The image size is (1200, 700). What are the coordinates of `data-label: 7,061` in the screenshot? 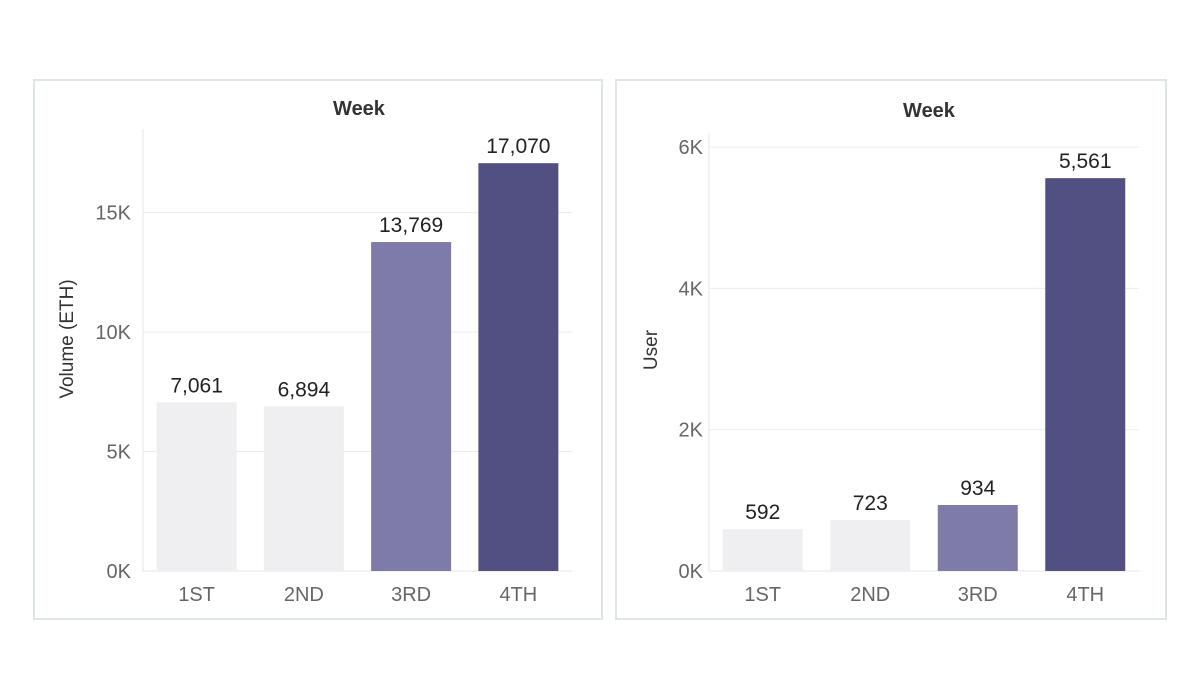 It's located at (196, 385).